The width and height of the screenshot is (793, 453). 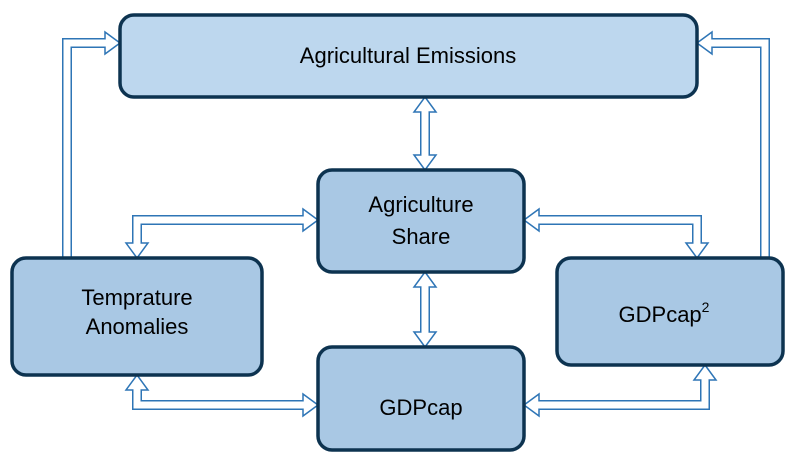 I want to click on node-label: Share, so click(x=421, y=236).